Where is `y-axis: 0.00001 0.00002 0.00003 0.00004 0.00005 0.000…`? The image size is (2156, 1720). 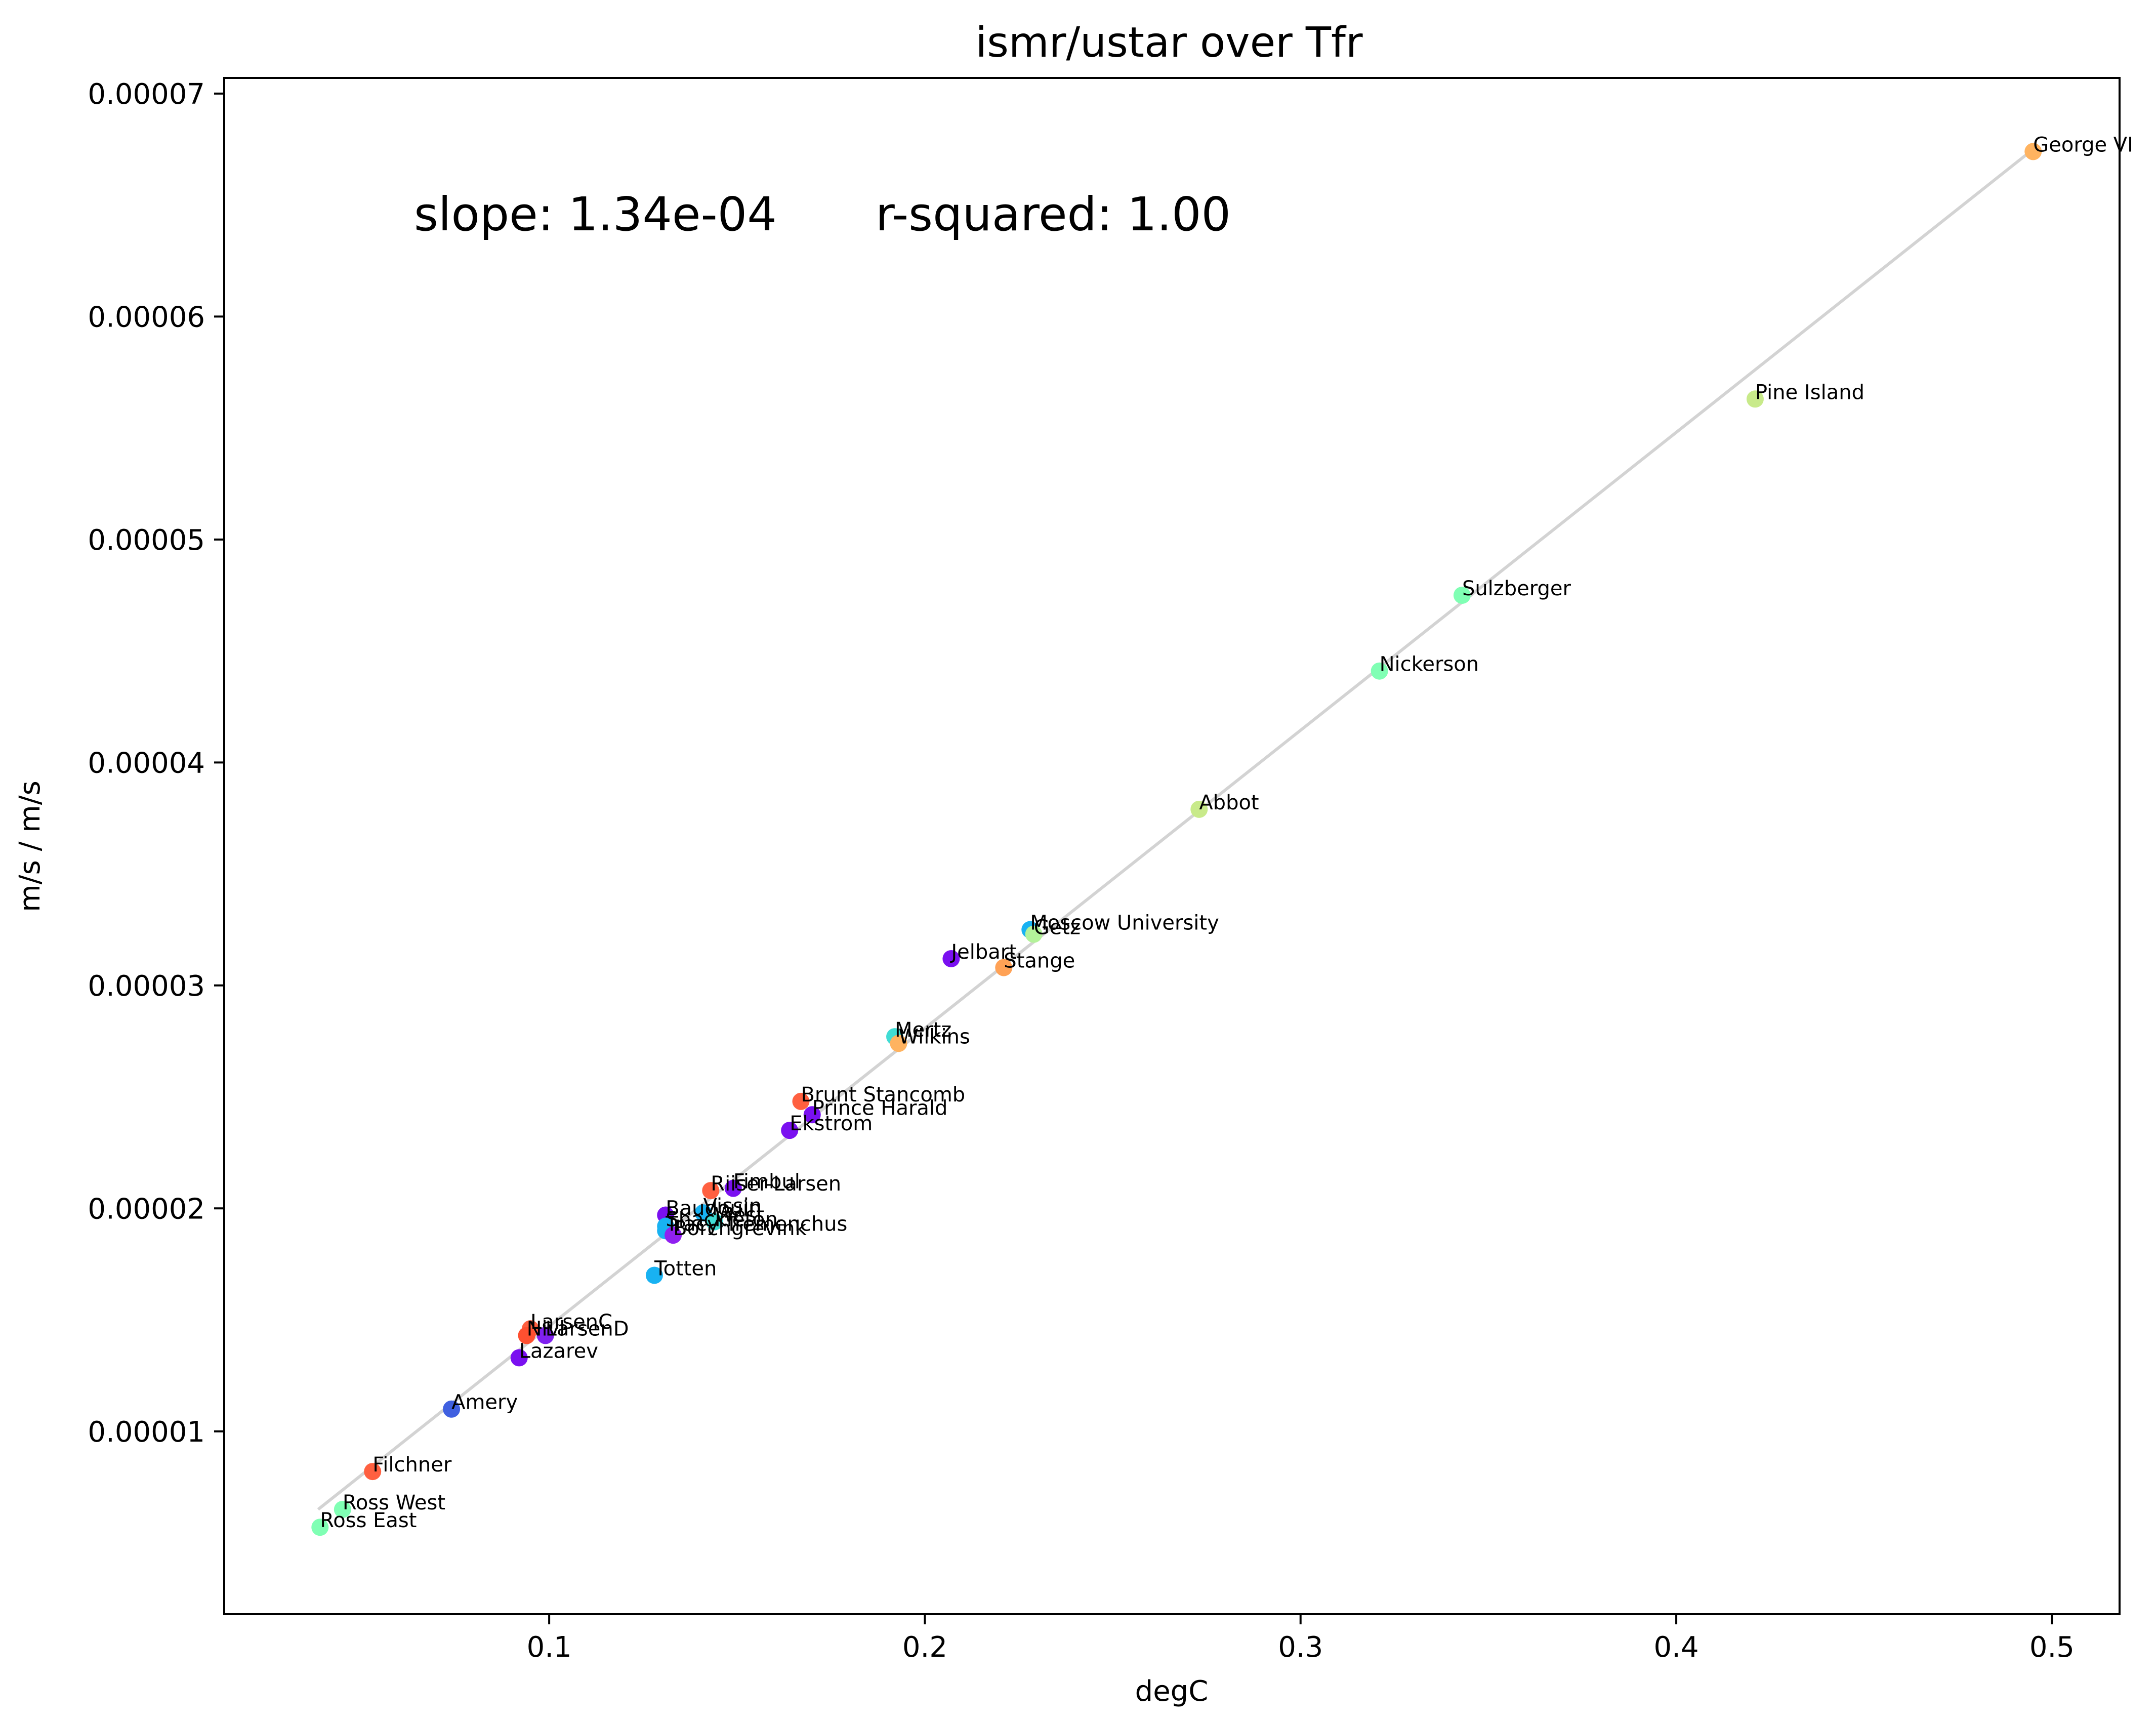
y-axis: 0.00001 0.00002 0.00003 0.00004 0.00005 0.000… is located at coordinates (156, 763).